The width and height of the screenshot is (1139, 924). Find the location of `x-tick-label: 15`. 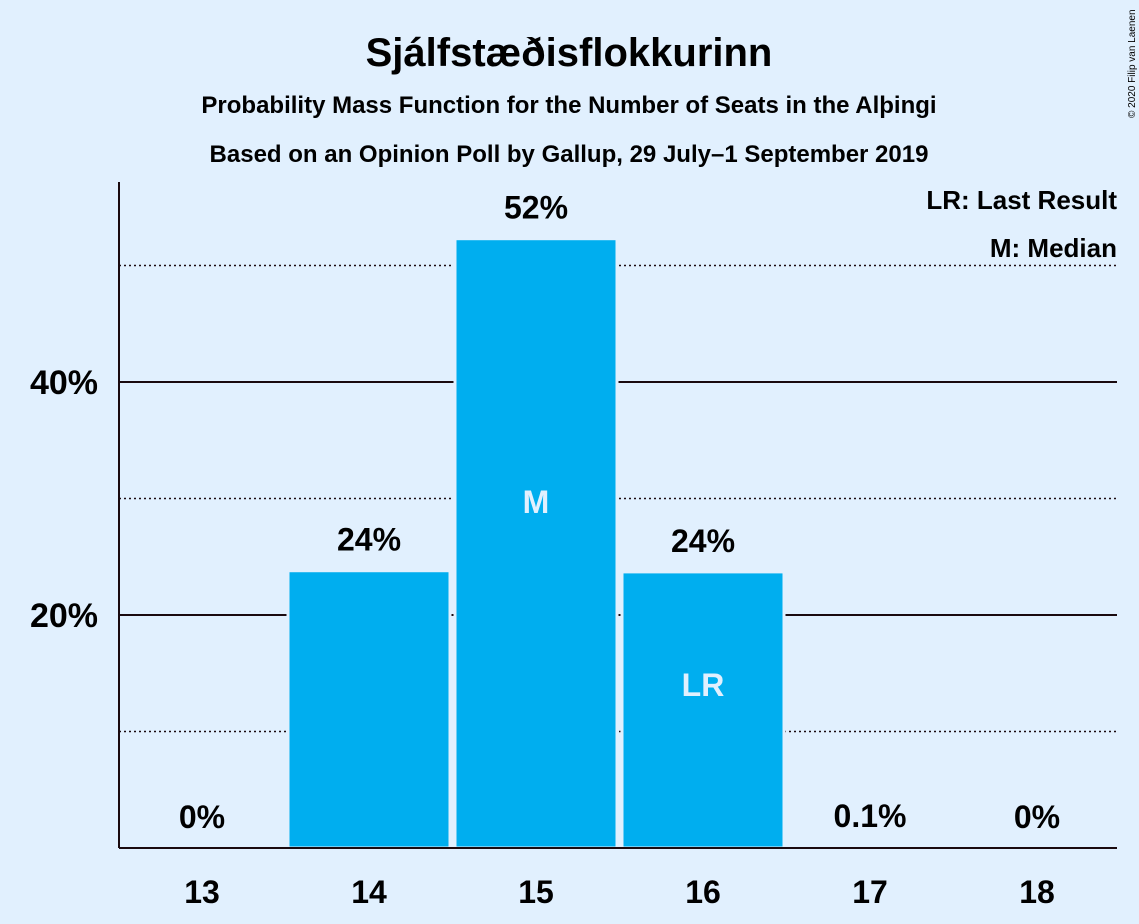

x-tick-label: 15 is located at coordinates (536, 892).